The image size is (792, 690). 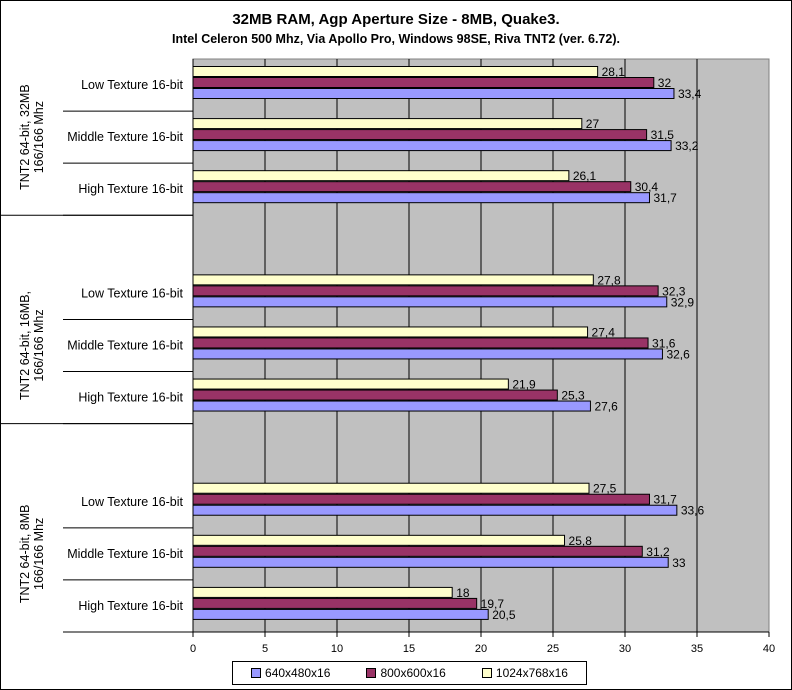 I want to click on legend-item: 800x600x16, so click(x=406, y=673).